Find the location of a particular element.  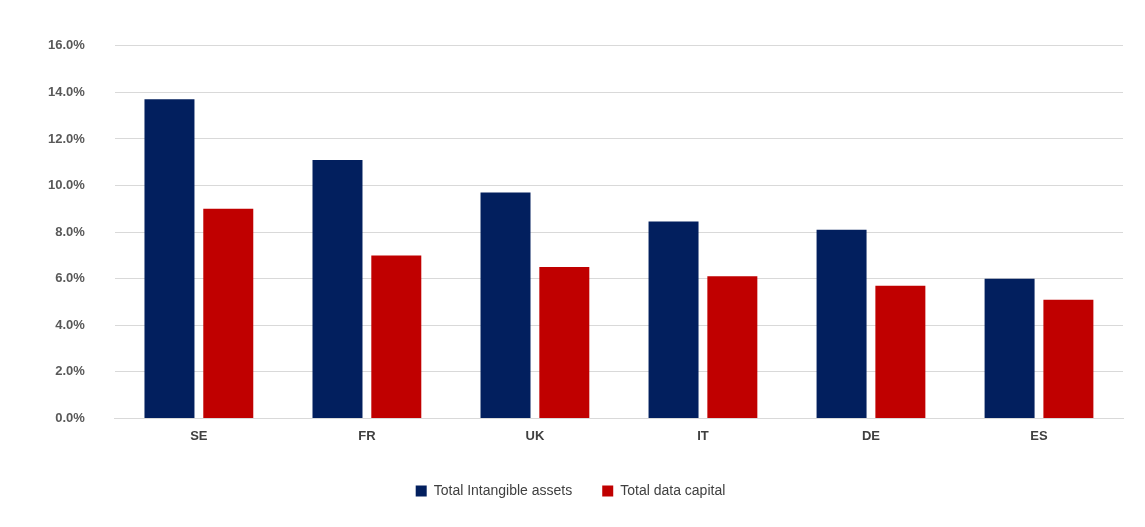

y-tick-label: 10.0% is located at coordinates (66, 185).